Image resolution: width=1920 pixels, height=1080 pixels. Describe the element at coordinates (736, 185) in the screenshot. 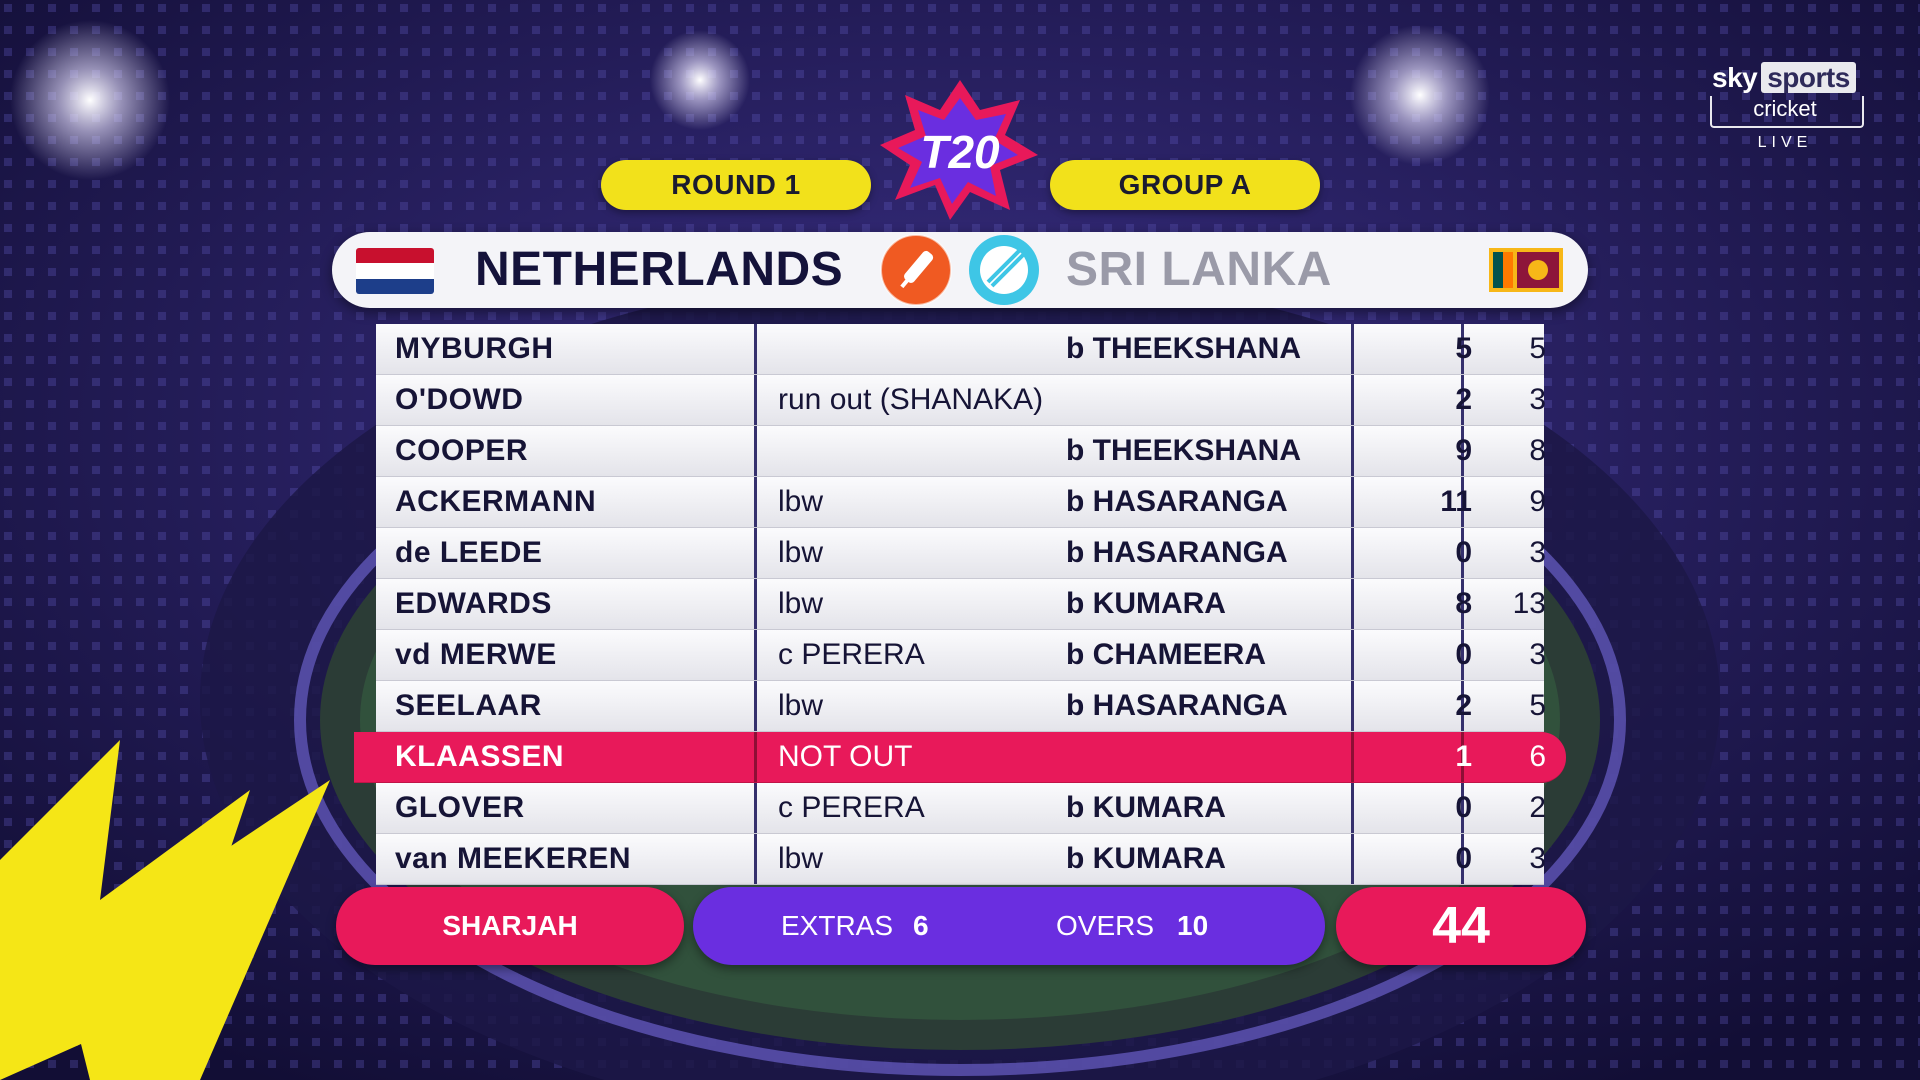

I see `round-badge: ROUND 1` at that location.